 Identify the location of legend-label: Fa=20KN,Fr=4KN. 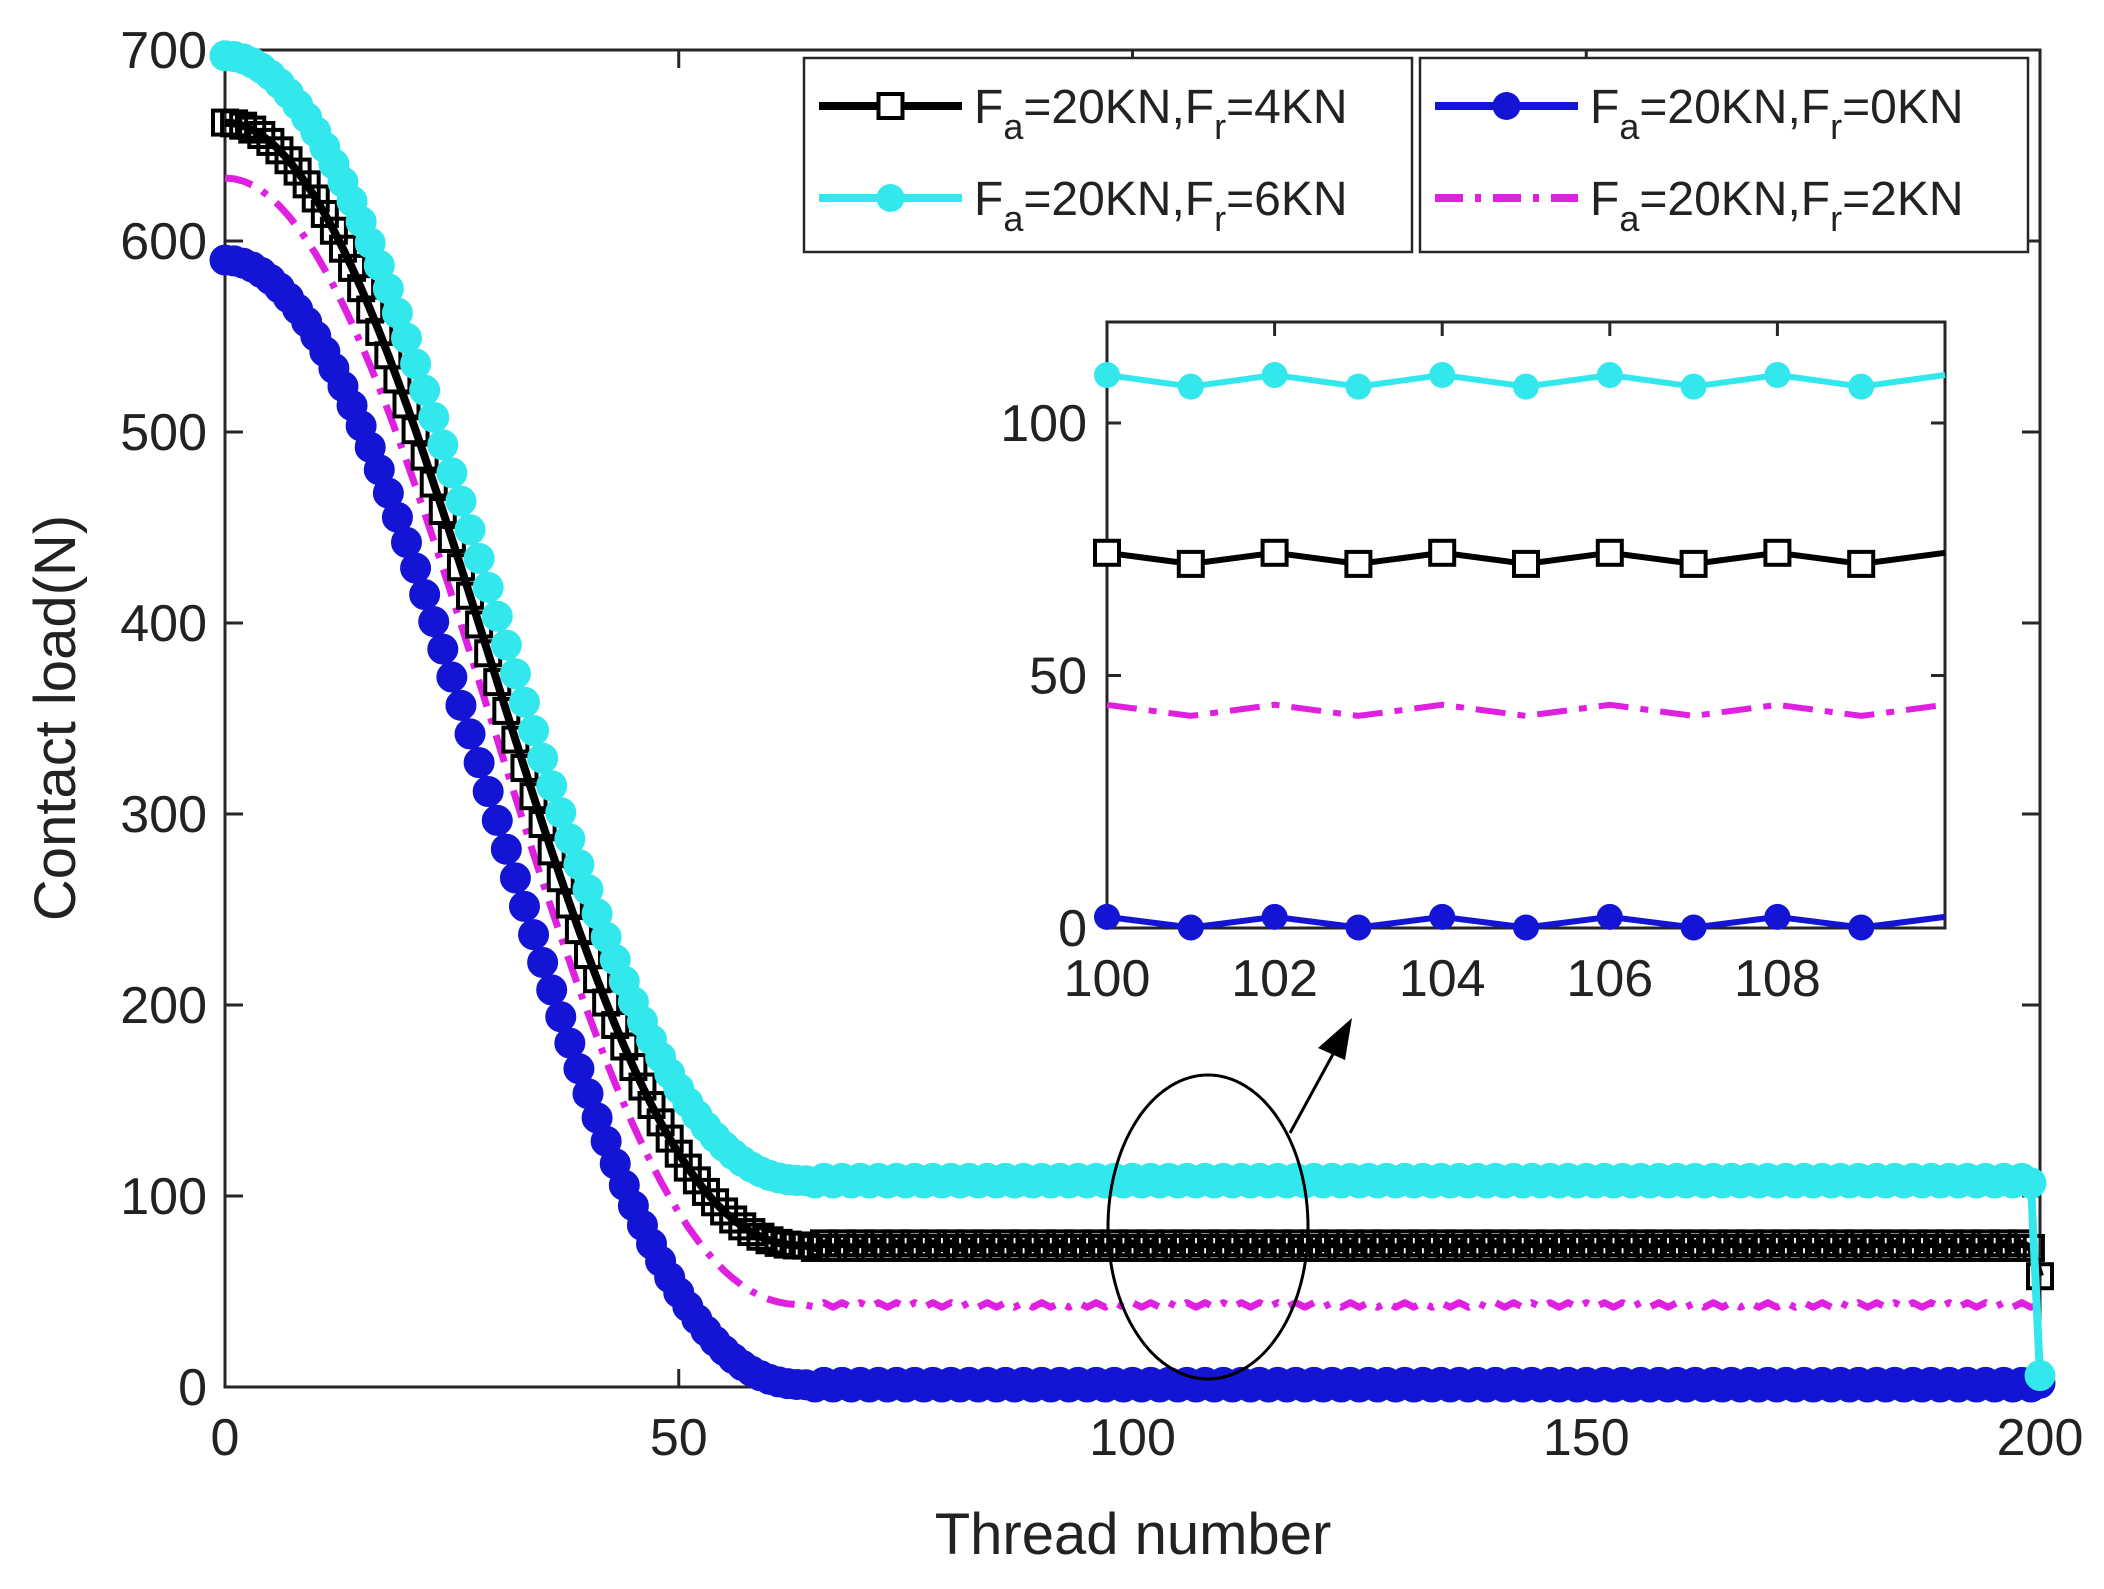
(1161, 114).